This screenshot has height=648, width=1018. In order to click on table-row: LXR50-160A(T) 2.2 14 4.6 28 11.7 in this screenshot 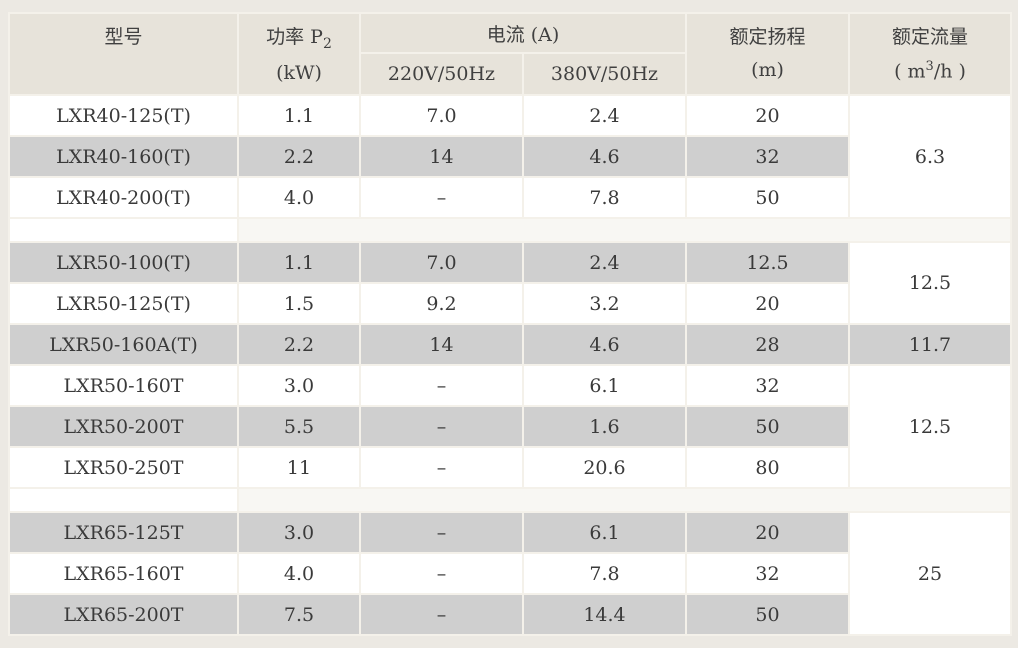, I will do `click(510, 344)`.